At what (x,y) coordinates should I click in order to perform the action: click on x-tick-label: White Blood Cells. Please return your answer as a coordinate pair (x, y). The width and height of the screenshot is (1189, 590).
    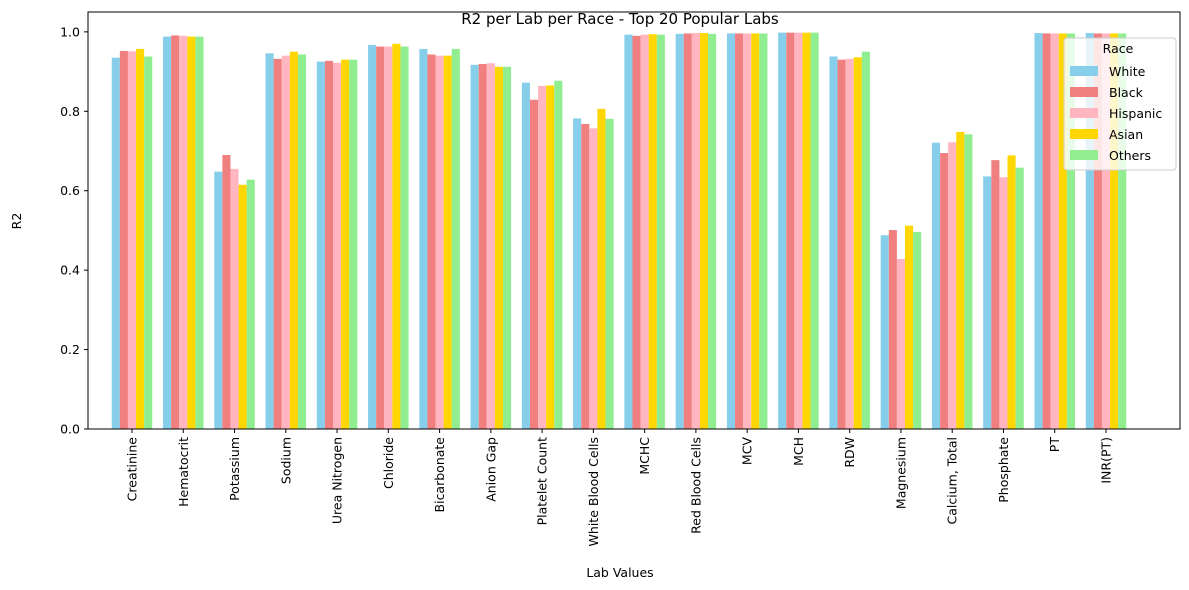
    Looking at the image, I should click on (593, 491).